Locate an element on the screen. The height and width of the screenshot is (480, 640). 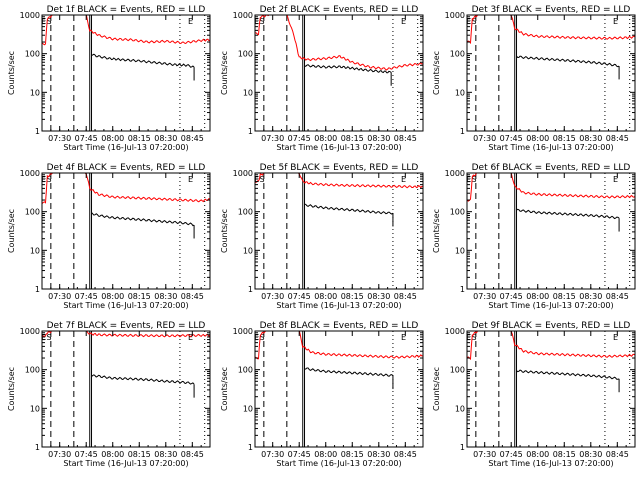
panel-title: Det 4f BLACK = Events, RED = LLD is located at coordinates (126, 168).